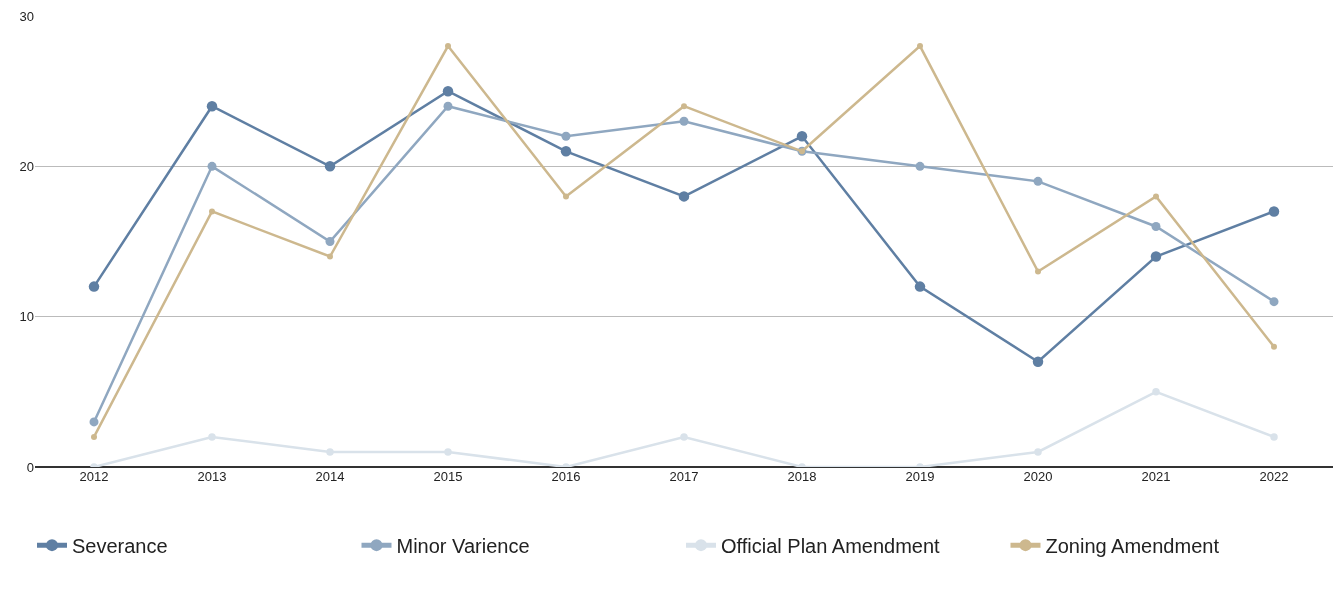 This screenshot has height=590, width=1335. Describe the element at coordinates (684, 476) in the screenshot. I see `x-tick-label: 2017` at that location.